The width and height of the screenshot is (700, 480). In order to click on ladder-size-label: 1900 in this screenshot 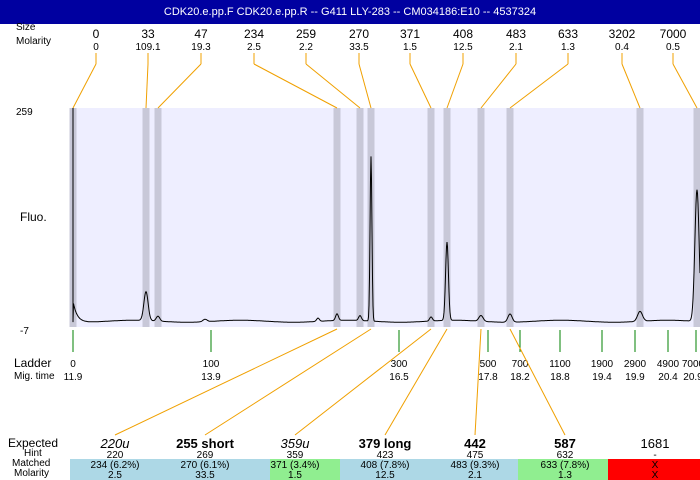, I will do `click(602, 364)`.